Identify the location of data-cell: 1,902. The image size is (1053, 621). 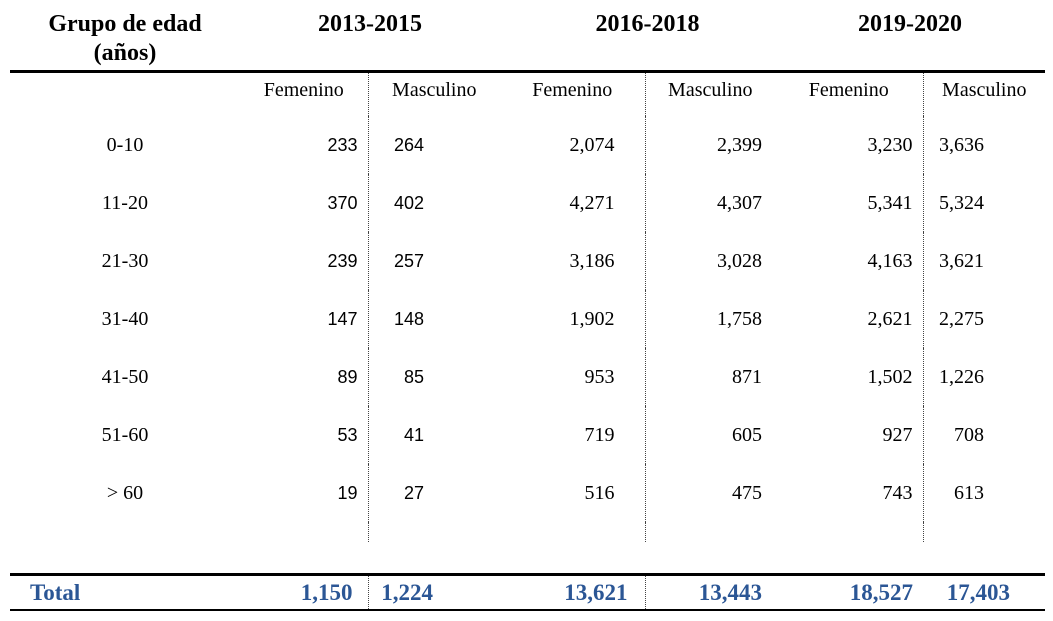
(573, 319).